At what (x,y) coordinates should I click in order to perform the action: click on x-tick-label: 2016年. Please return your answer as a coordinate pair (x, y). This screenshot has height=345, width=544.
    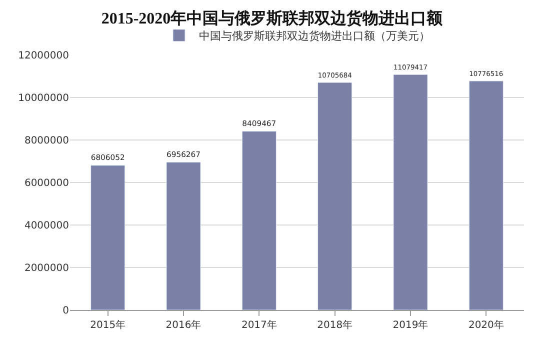
    Looking at the image, I should click on (184, 325).